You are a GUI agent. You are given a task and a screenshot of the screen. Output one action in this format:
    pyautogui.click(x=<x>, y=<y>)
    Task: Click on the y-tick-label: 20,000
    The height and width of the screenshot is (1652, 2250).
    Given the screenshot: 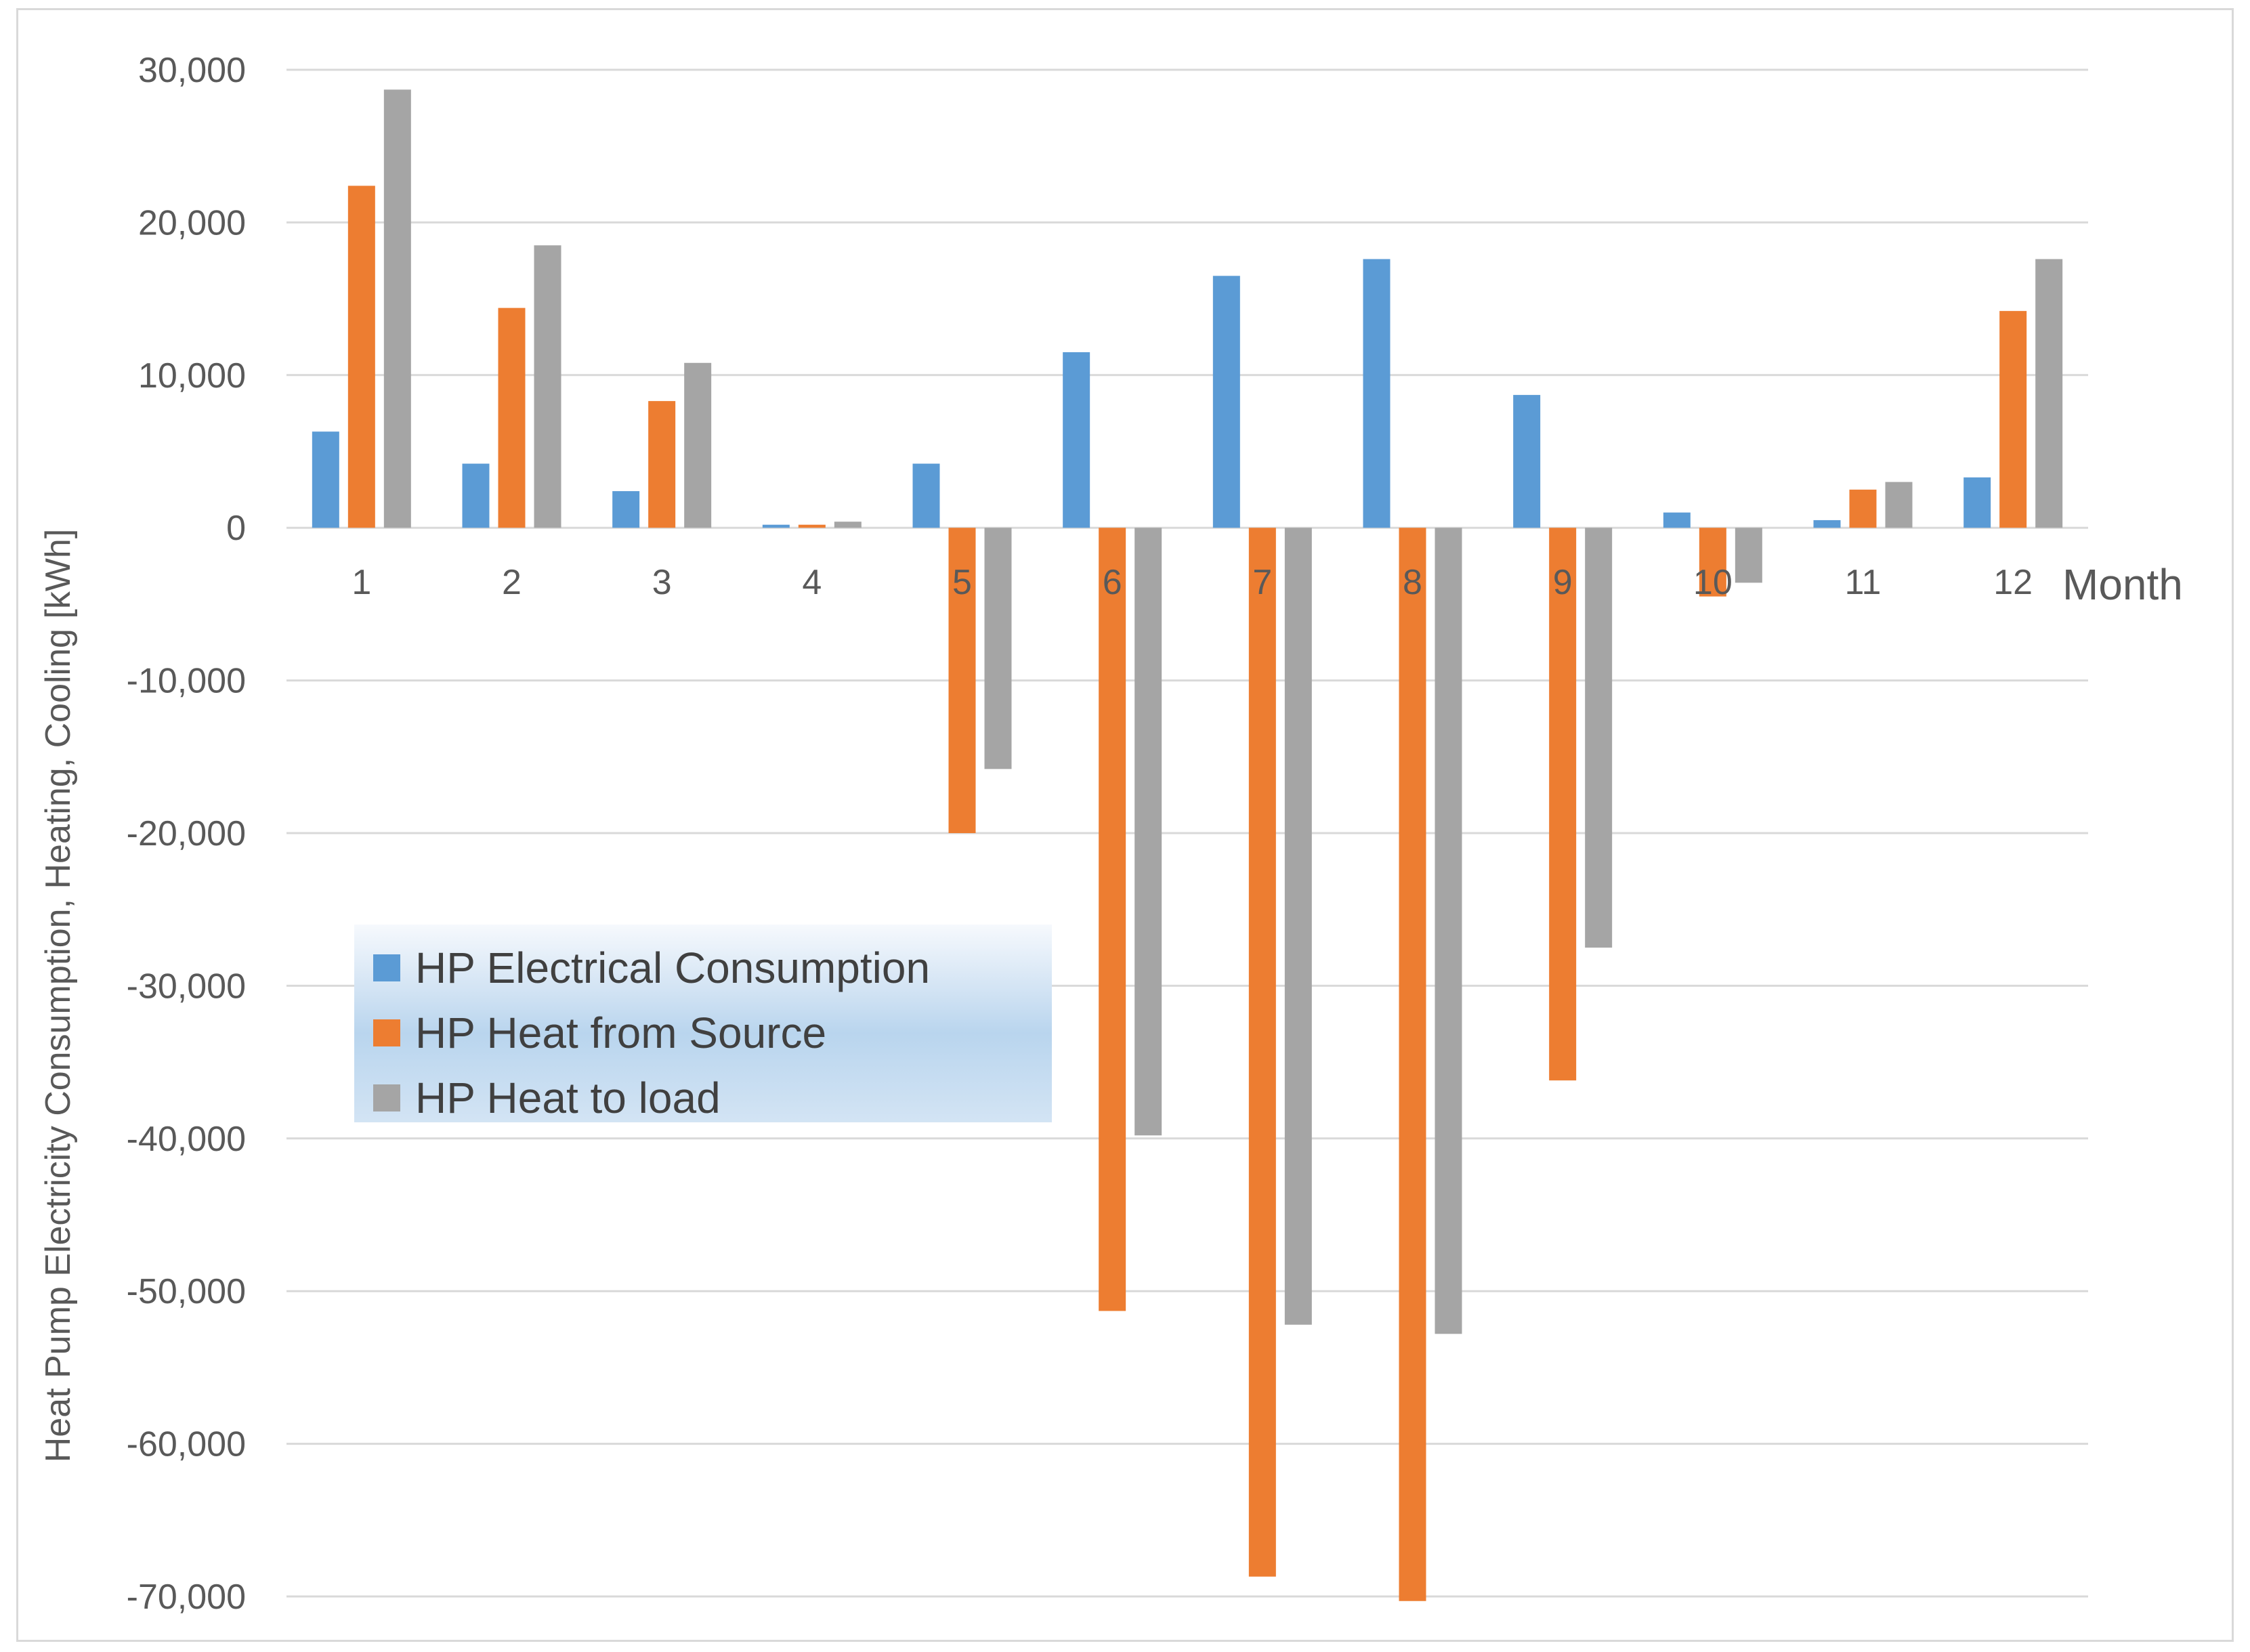 What is the action you would take?
    pyautogui.click(x=192, y=222)
    